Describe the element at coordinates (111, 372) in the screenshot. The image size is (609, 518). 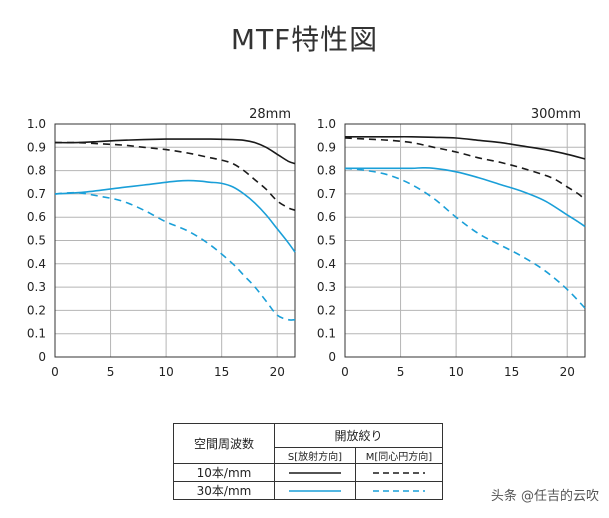
I see `chart1-xtick-label: 5` at that location.